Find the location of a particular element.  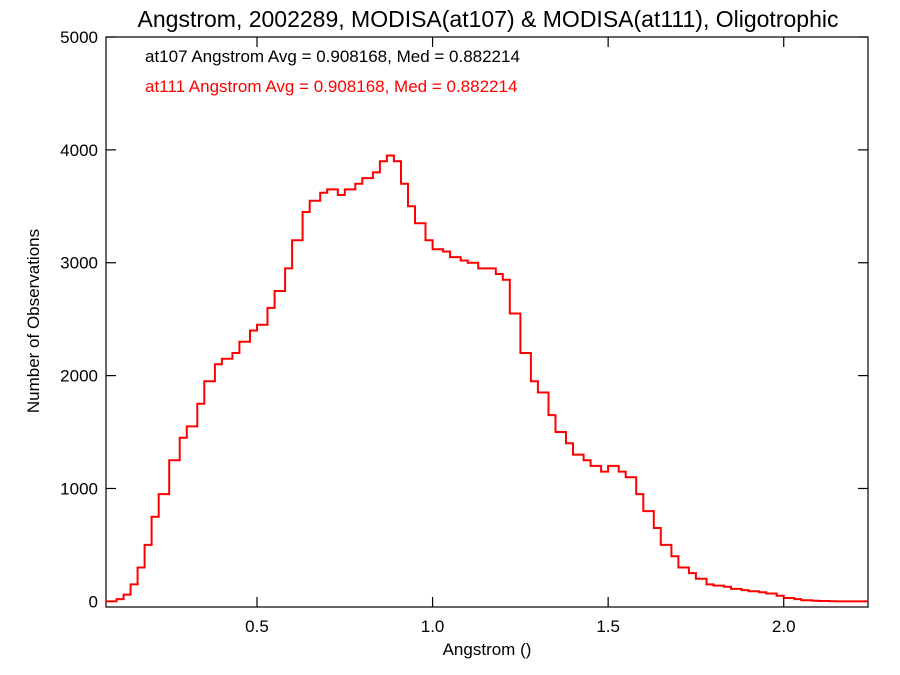

y-tick-label: 1000 is located at coordinates (79, 488).